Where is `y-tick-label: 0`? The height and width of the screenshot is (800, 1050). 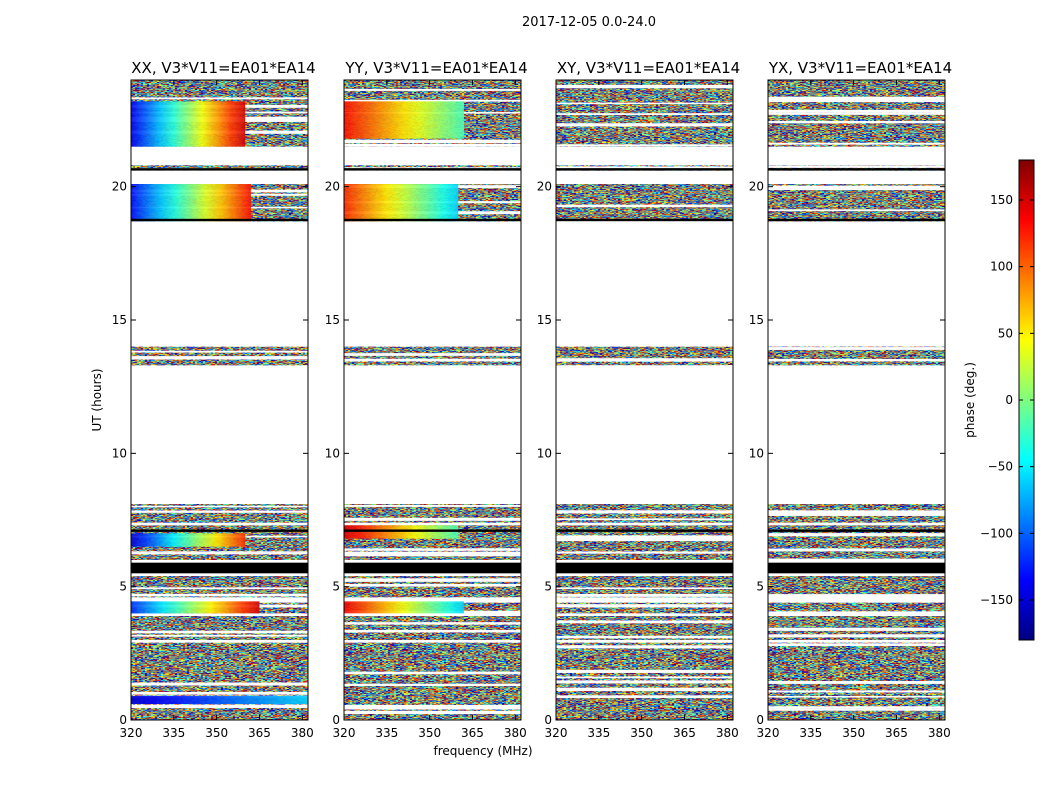 y-tick-label: 0 is located at coordinates (548, 720).